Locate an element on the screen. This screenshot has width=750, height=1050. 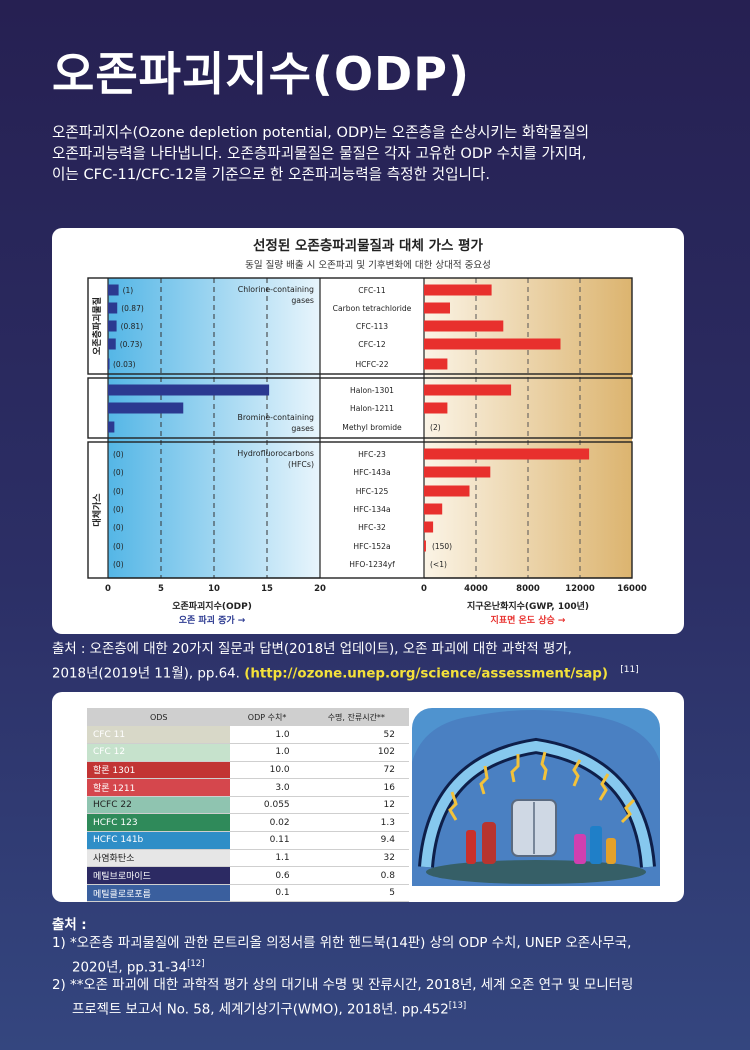
lifetime-value: 9.4 is located at coordinates (356, 840).